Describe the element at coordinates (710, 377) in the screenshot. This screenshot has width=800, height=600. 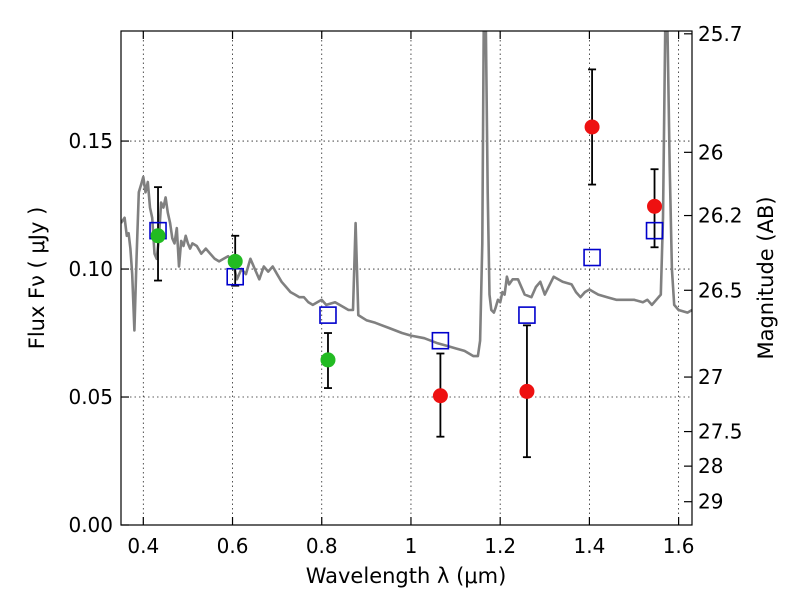
I see `right-tick-label: 27` at that location.